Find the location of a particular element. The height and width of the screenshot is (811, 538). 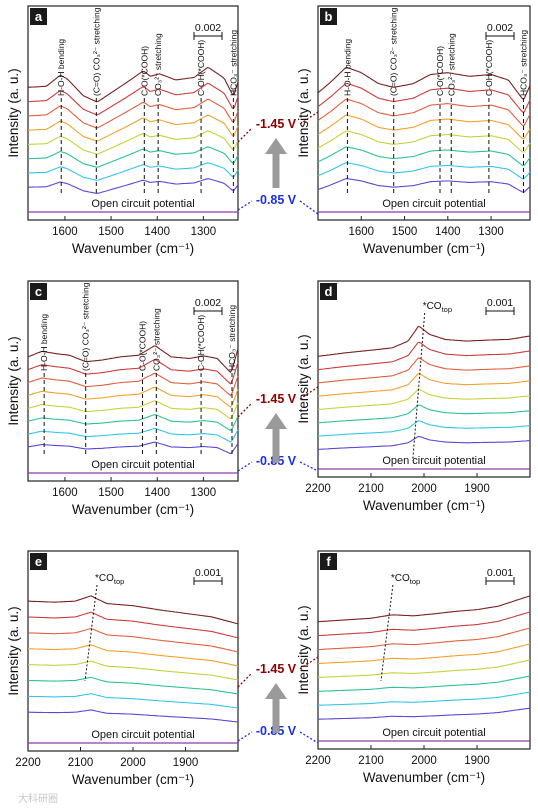

peak-label: C-O(*COOH) is located at coordinates (144, 71).